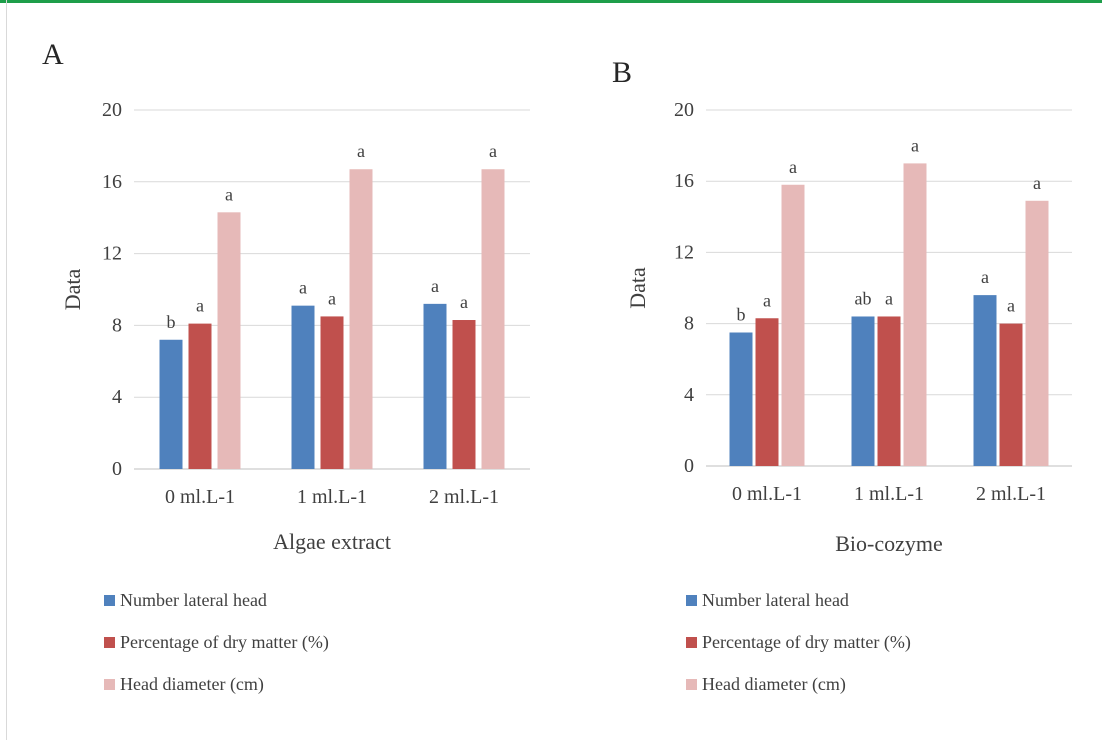 Image resolution: width=1102 pixels, height=742 pixels. I want to click on data-label: ab, so click(863, 298).